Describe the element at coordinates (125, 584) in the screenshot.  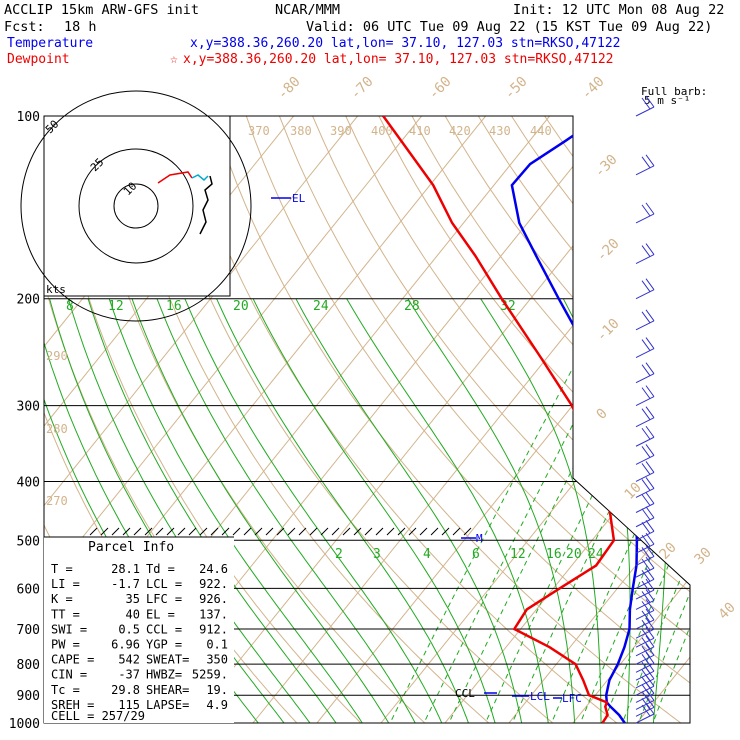
I see `parcel-row-value: -1.7` at that location.